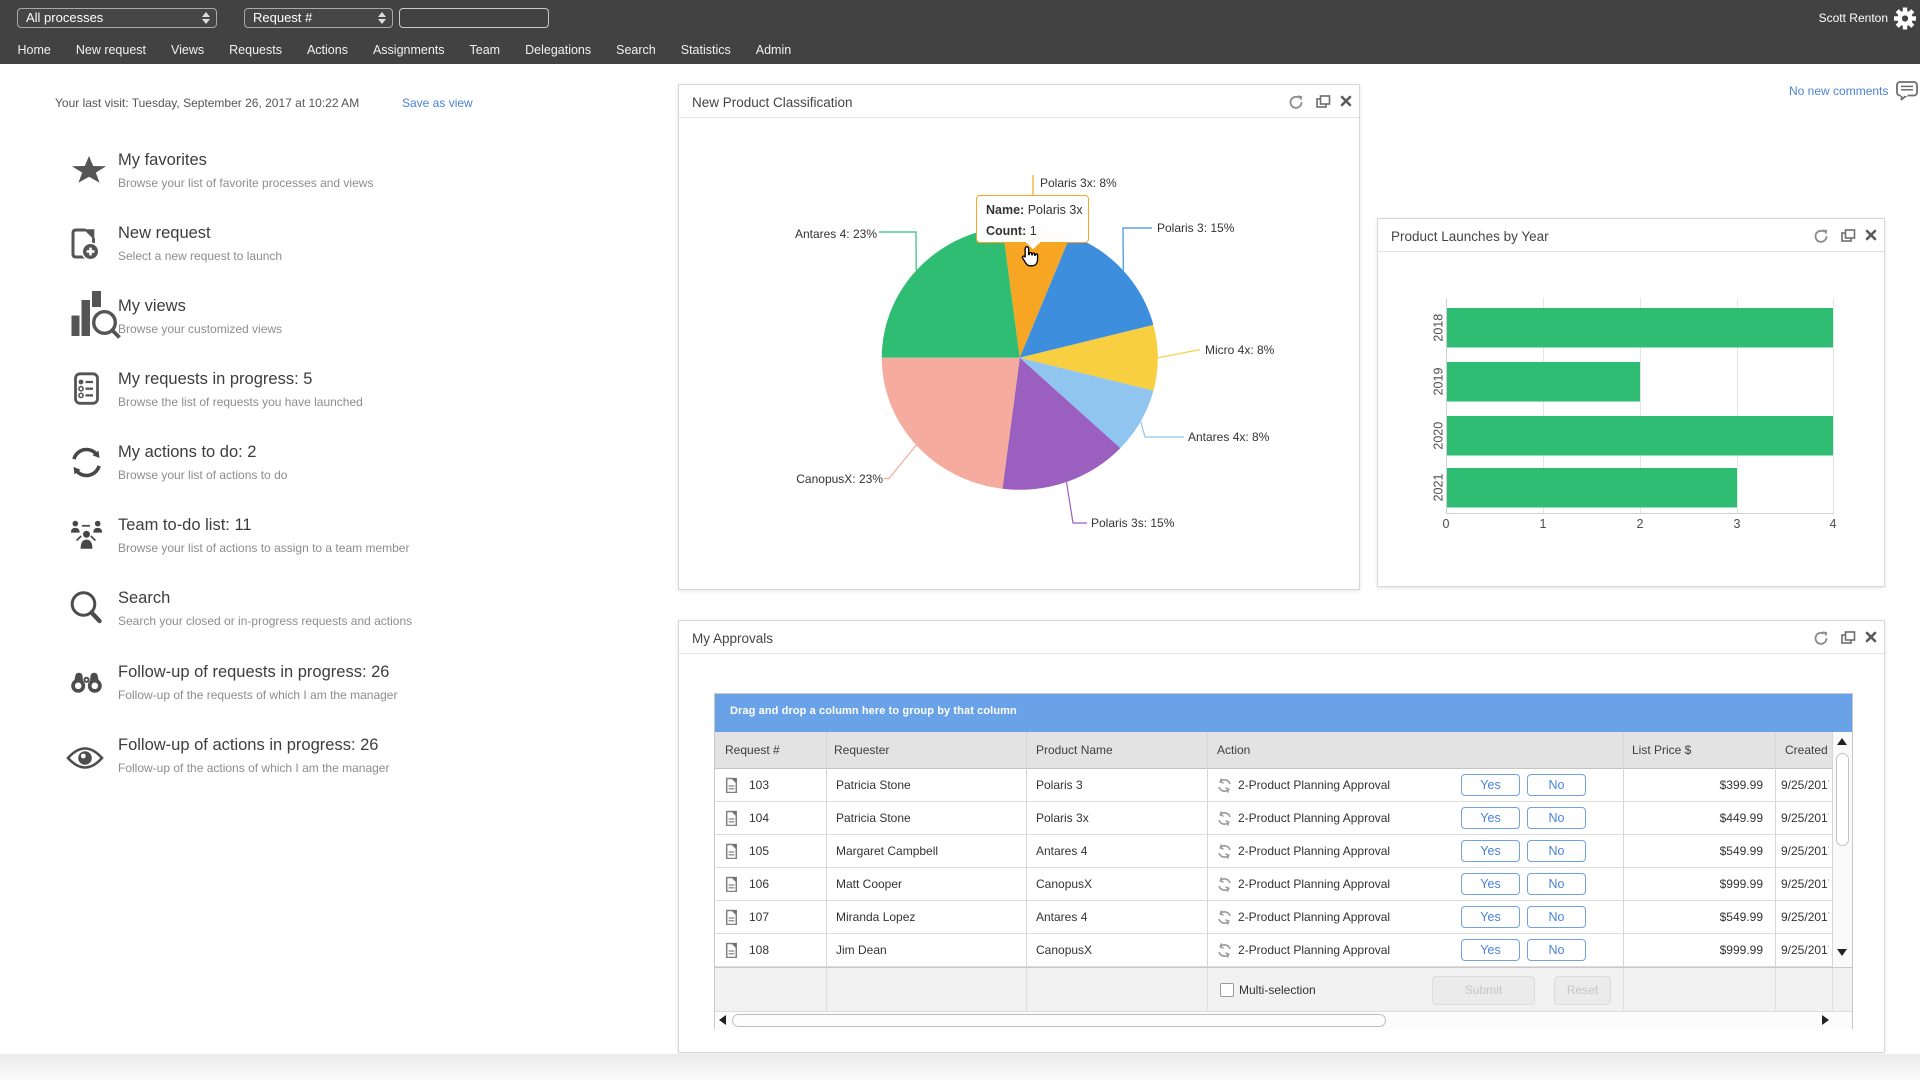  What do you see at coordinates (1438, 436) in the screenshot?
I see `svg-text: 2020` at bounding box center [1438, 436].